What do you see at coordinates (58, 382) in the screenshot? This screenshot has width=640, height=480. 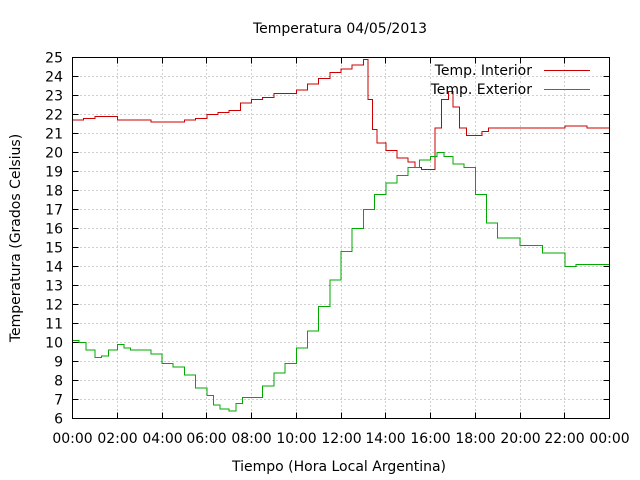 I see `y-tick-label: 8` at bounding box center [58, 382].